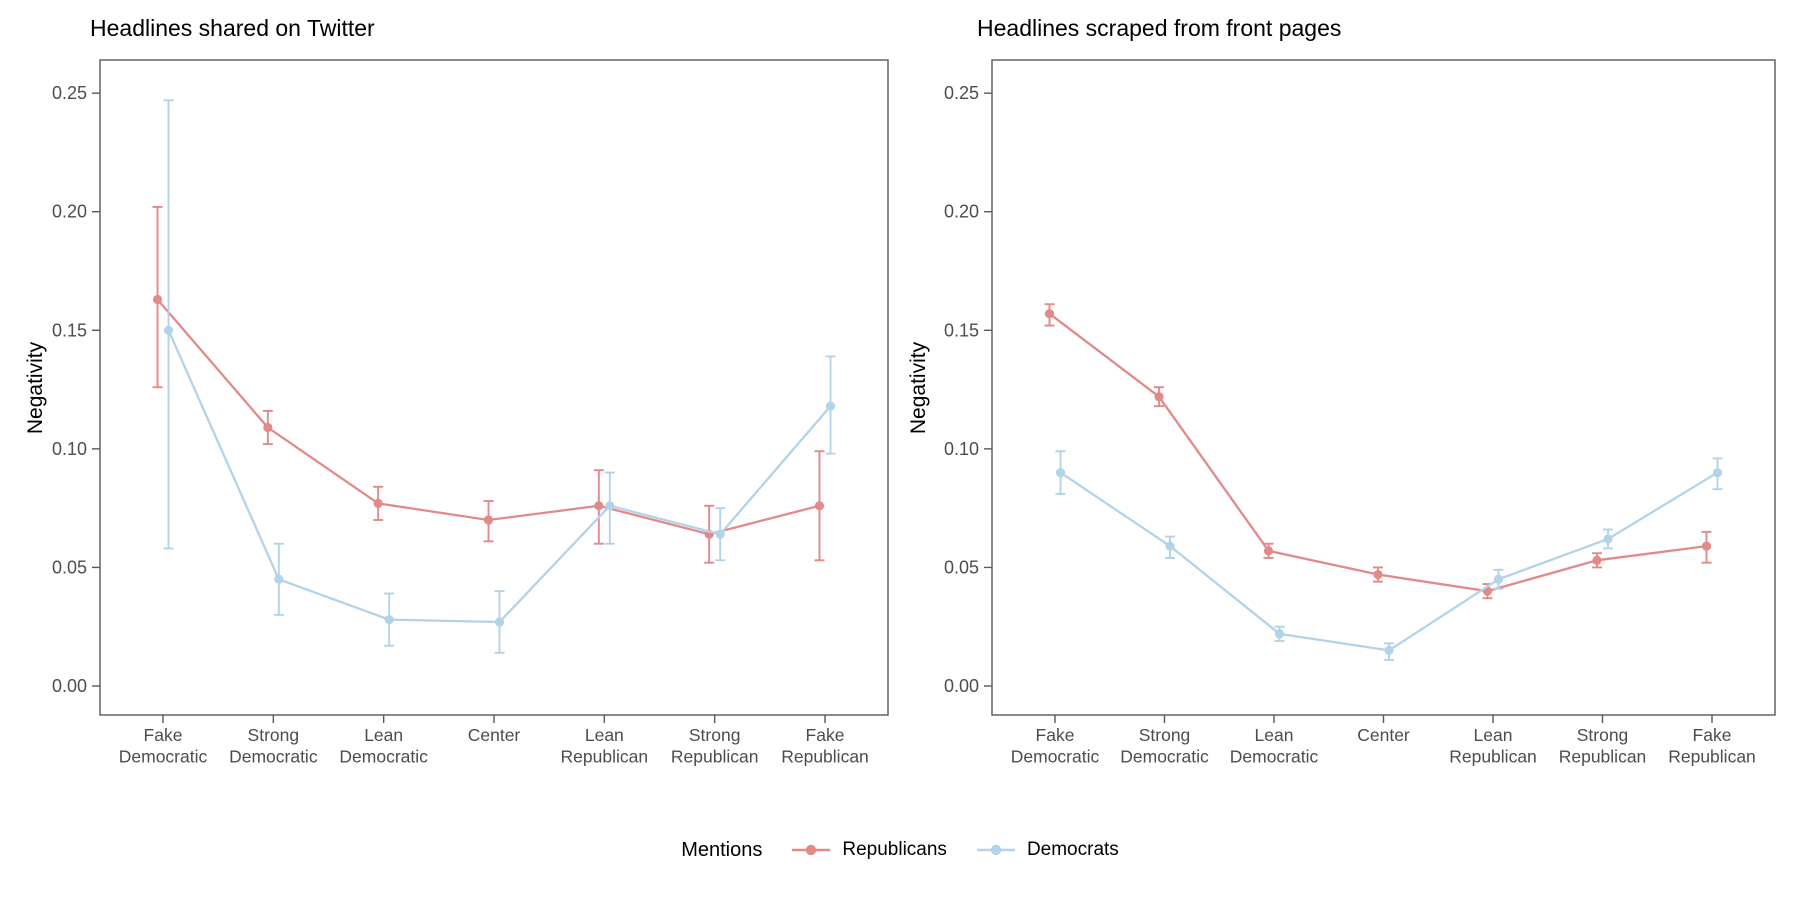 This screenshot has height=900, width=1800. I want to click on right-panel-title: Headlines scraped from front pages, so click(1159, 28).